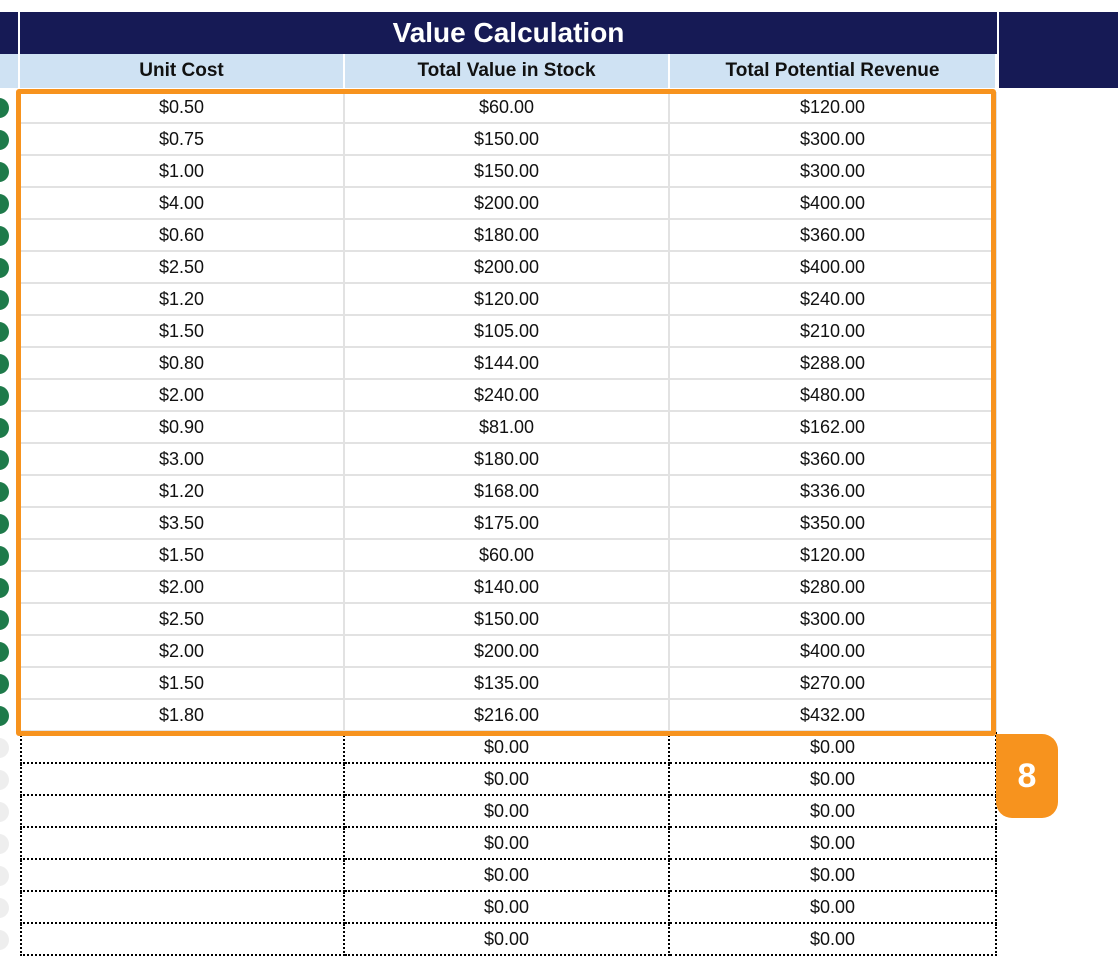 The image size is (1118, 956). Describe the element at coordinates (508, 33) in the screenshot. I see `title: Value Calculation` at that location.